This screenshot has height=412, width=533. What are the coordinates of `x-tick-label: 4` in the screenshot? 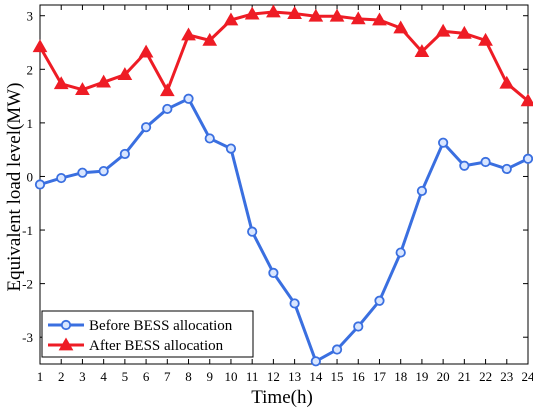 It's located at (103, 376).